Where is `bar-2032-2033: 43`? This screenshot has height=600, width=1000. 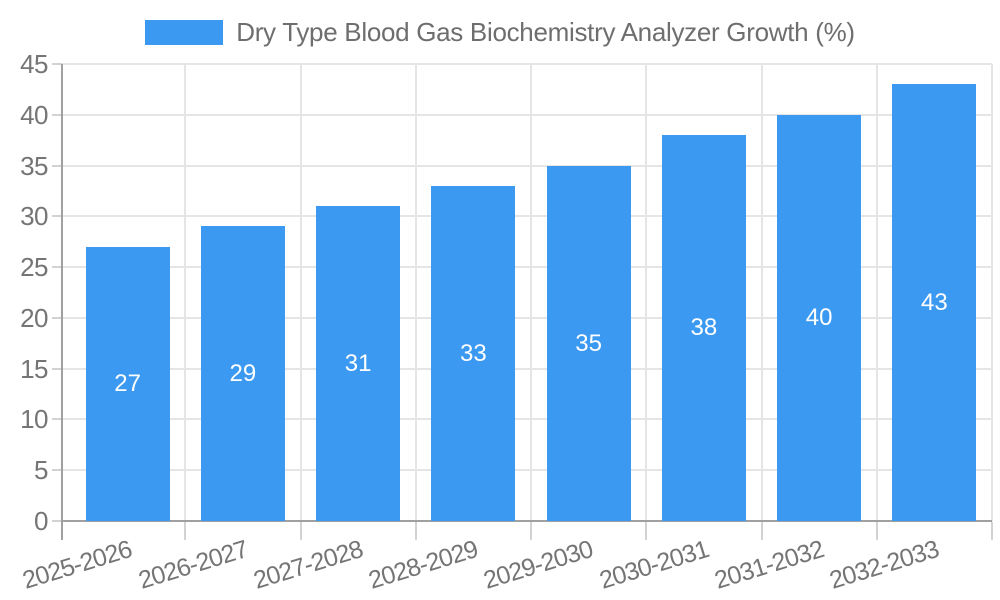
bar-2032-2033: 43 is located at coordinates (934, 302).